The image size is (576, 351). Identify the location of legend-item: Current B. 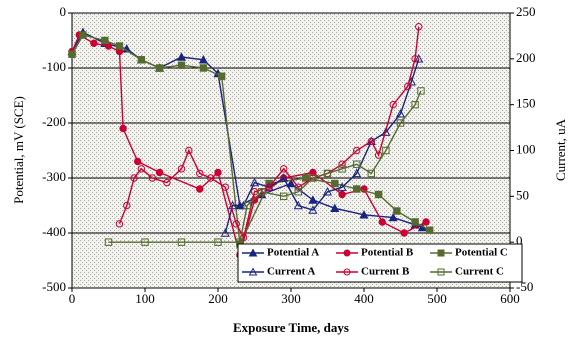
(373, 272).